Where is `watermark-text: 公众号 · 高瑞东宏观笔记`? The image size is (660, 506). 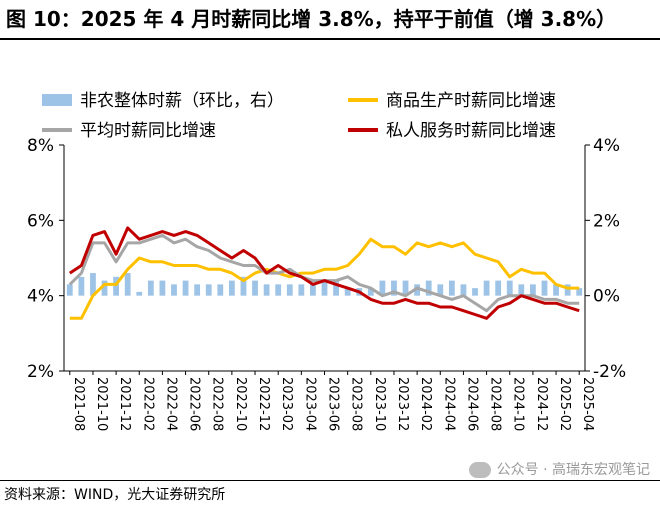 watermark-text: 公众号 · 高瑞东宏观笔记 is located at coordinates (573, 470).